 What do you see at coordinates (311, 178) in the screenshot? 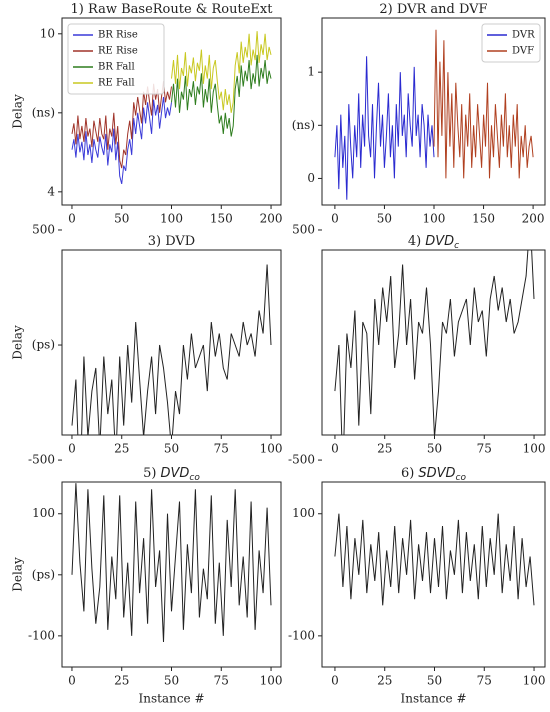
I see `y-tick-label: 0` at bounding box center [311, 178].